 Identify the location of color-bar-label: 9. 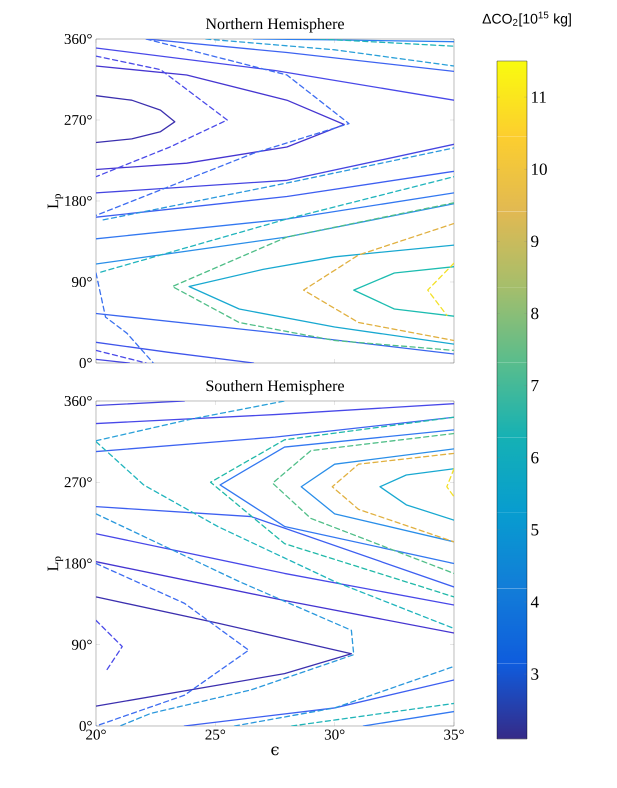
(534, 242).